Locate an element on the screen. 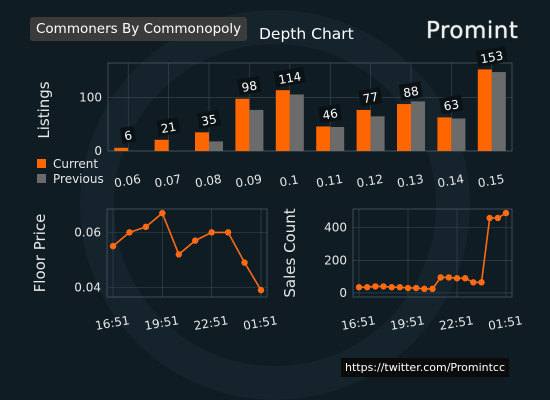  bar-label: 6 is located at coordinates (128, 134).